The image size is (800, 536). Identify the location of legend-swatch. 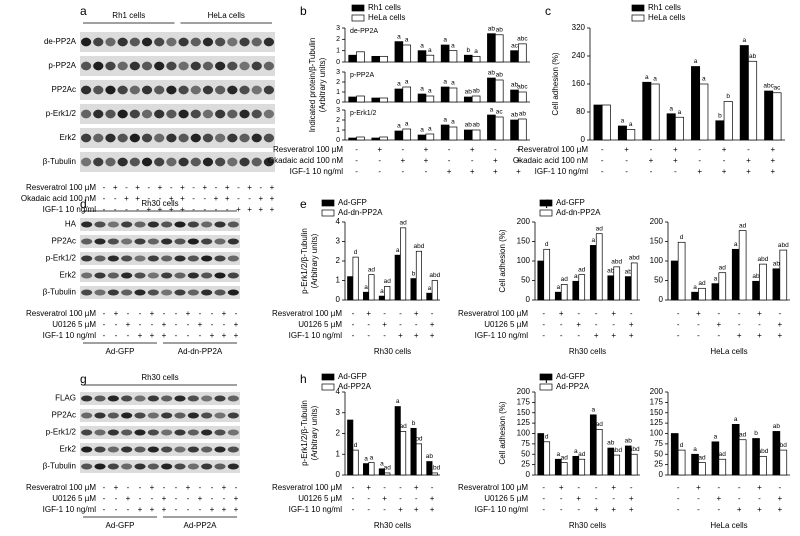
(328, 213).